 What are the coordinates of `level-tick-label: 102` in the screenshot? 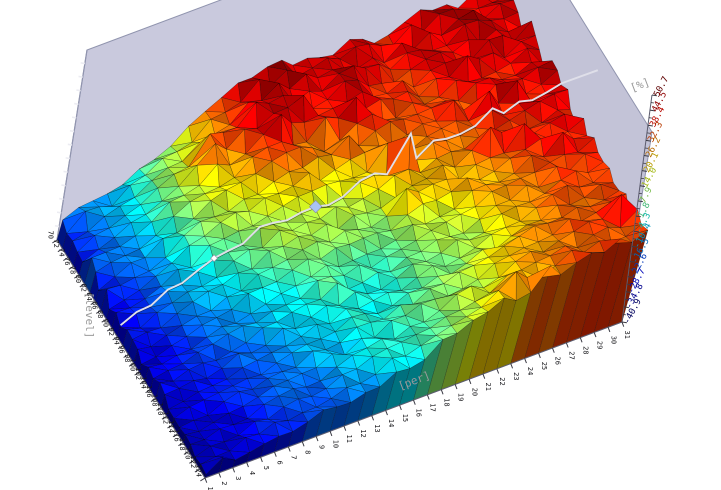 It's located at (138, 373).